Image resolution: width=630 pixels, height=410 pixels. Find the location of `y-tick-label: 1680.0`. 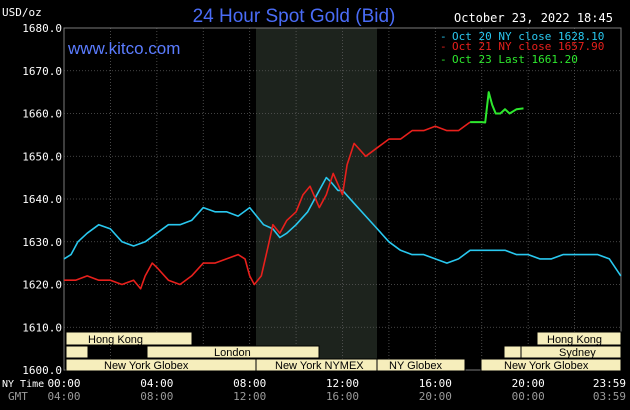

y-tick-label: 1680.0 is located at coordinates (42, 28).